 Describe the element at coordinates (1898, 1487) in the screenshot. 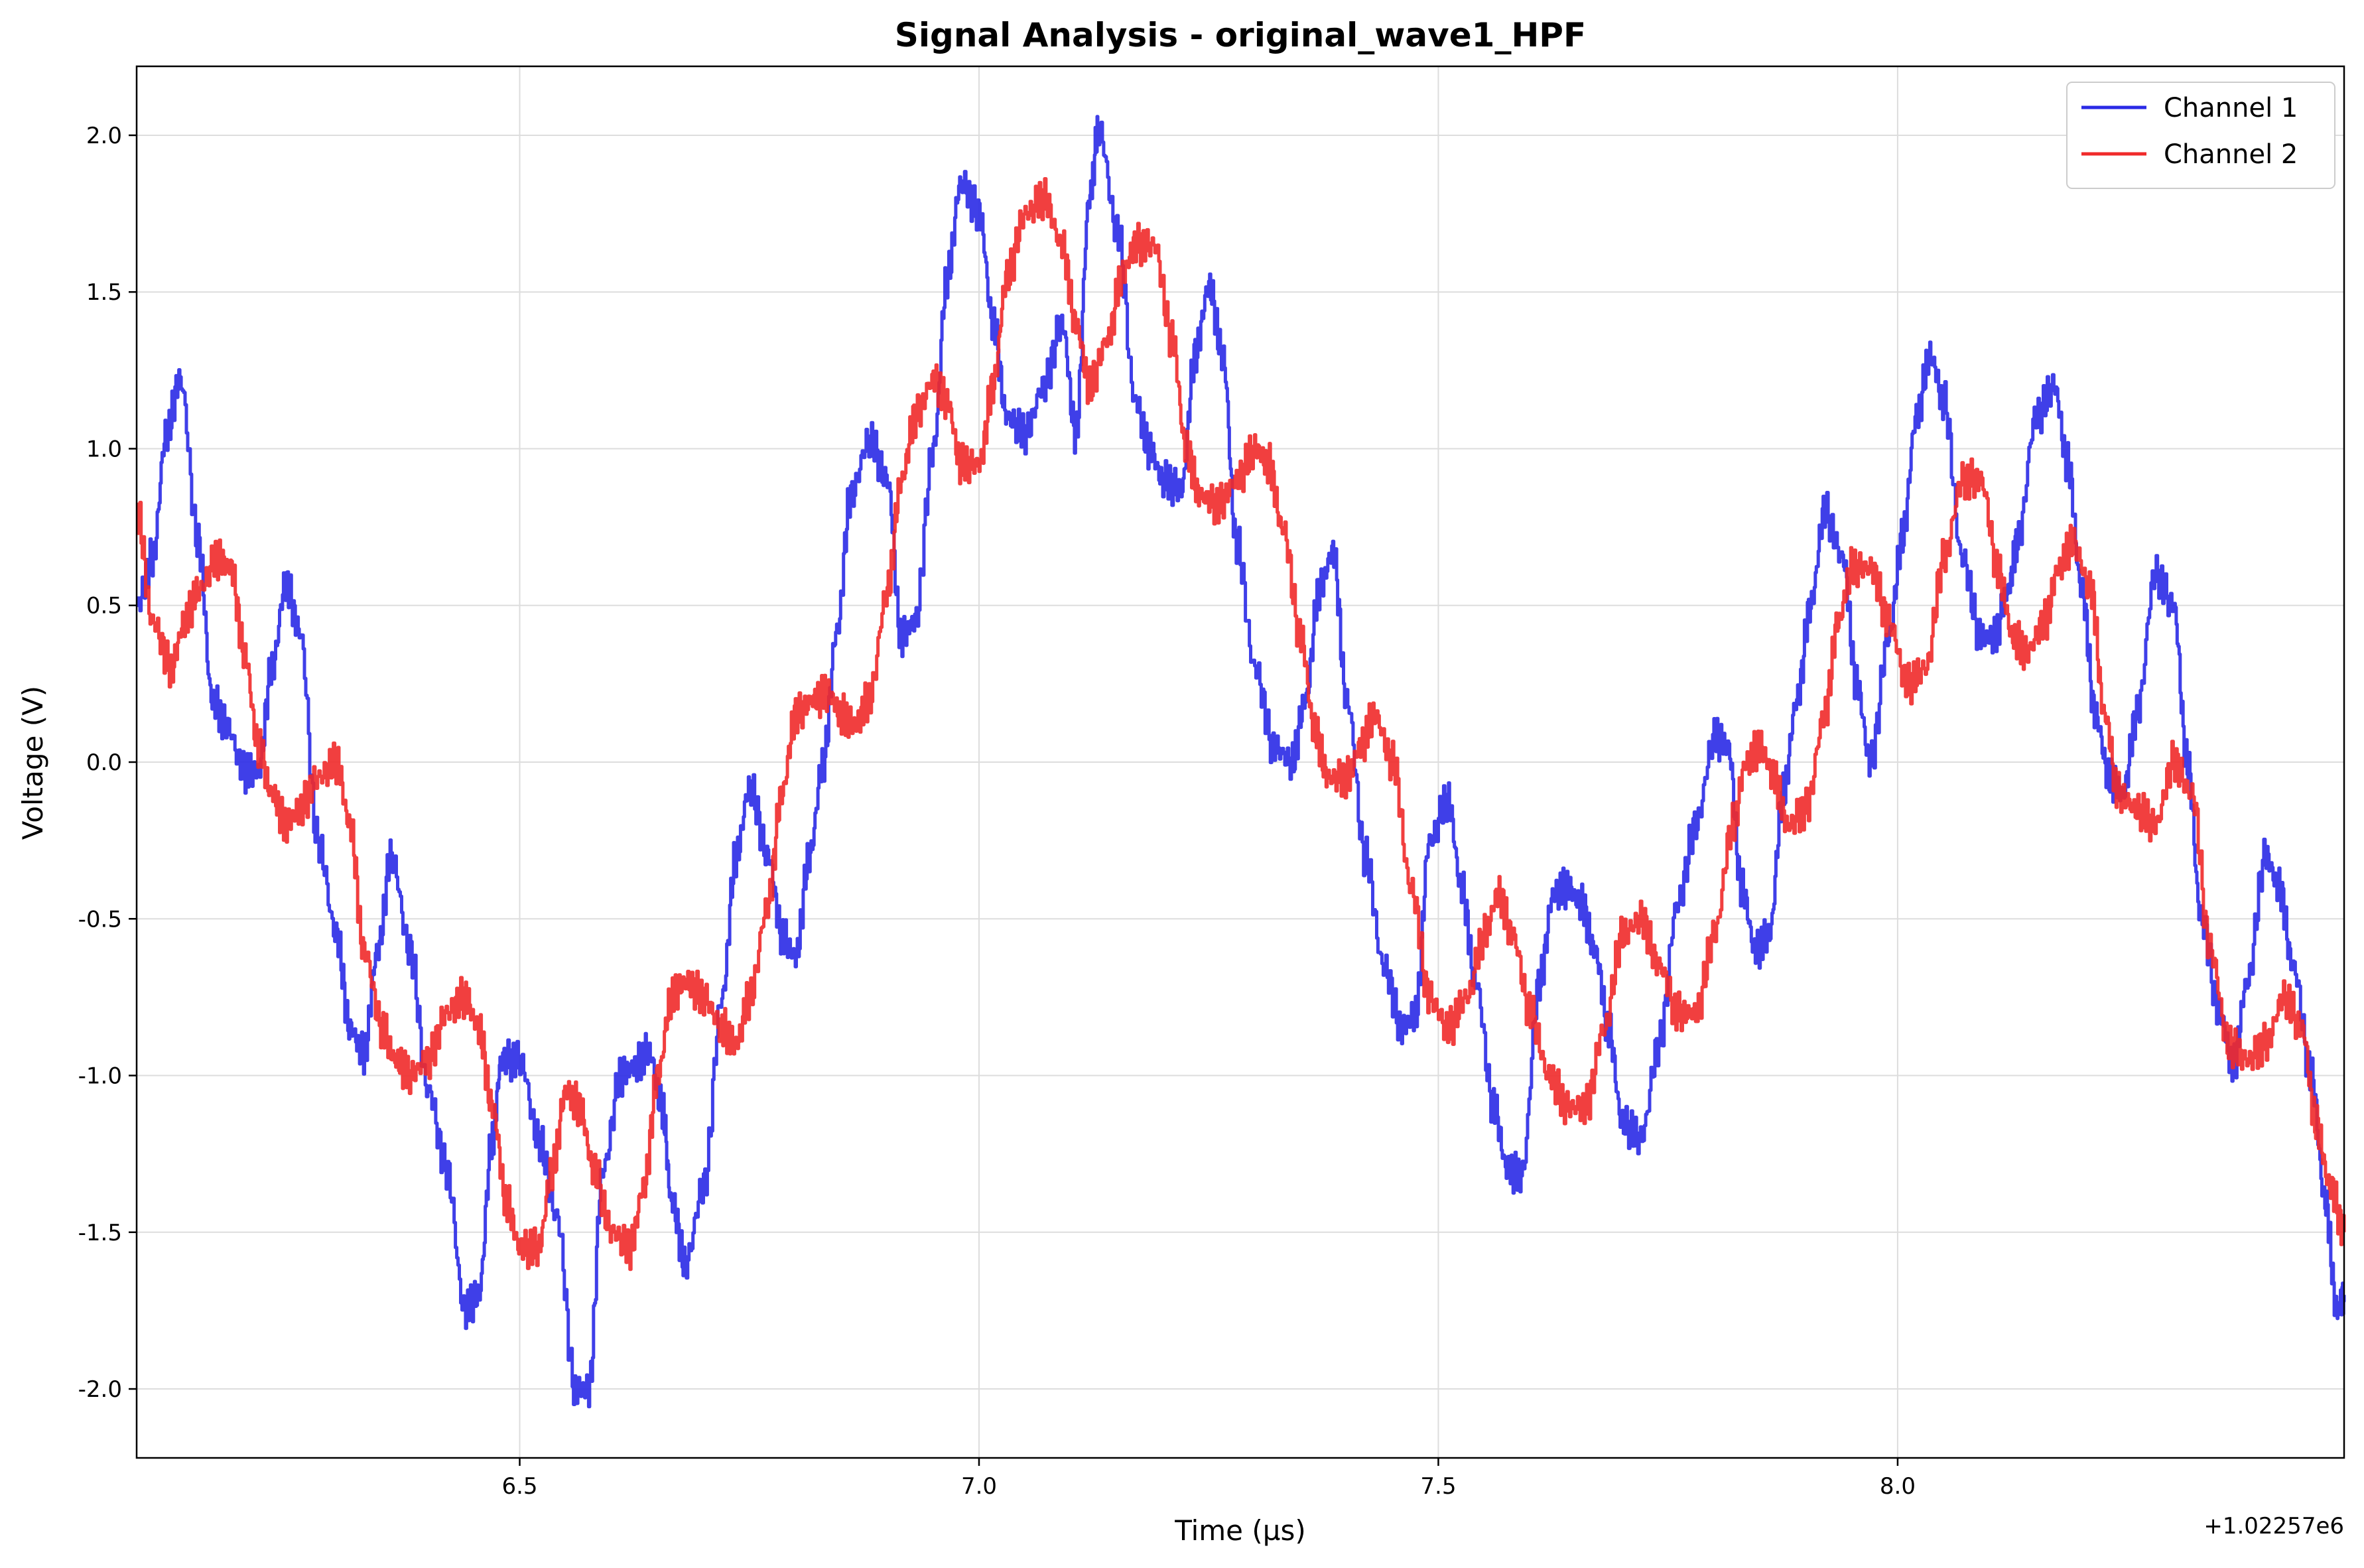

I see `x-tick-label: 8.0` at that location.